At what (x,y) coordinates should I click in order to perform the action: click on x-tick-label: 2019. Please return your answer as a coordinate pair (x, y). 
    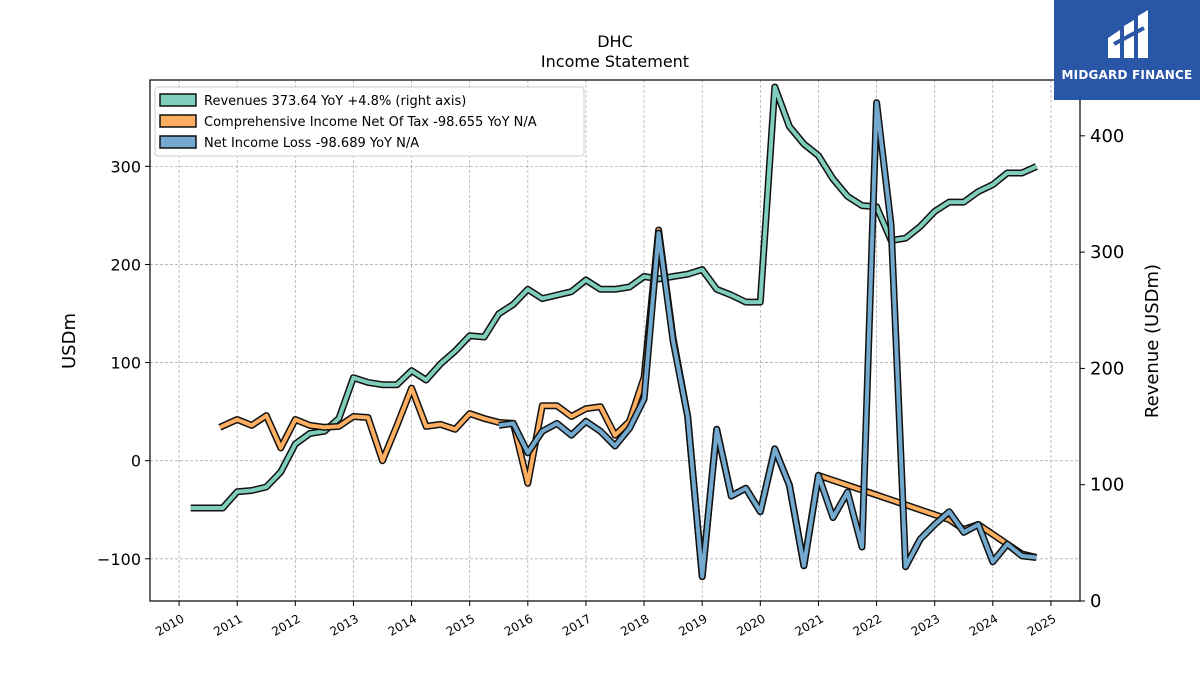
    Looking at the image, I should click on (692, 624).